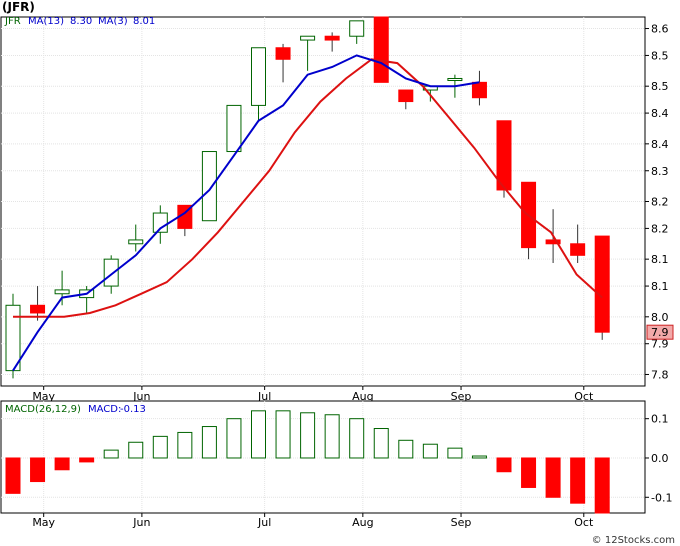  I want to click on legend-ma3-label: MA(3), so click(113, 21).